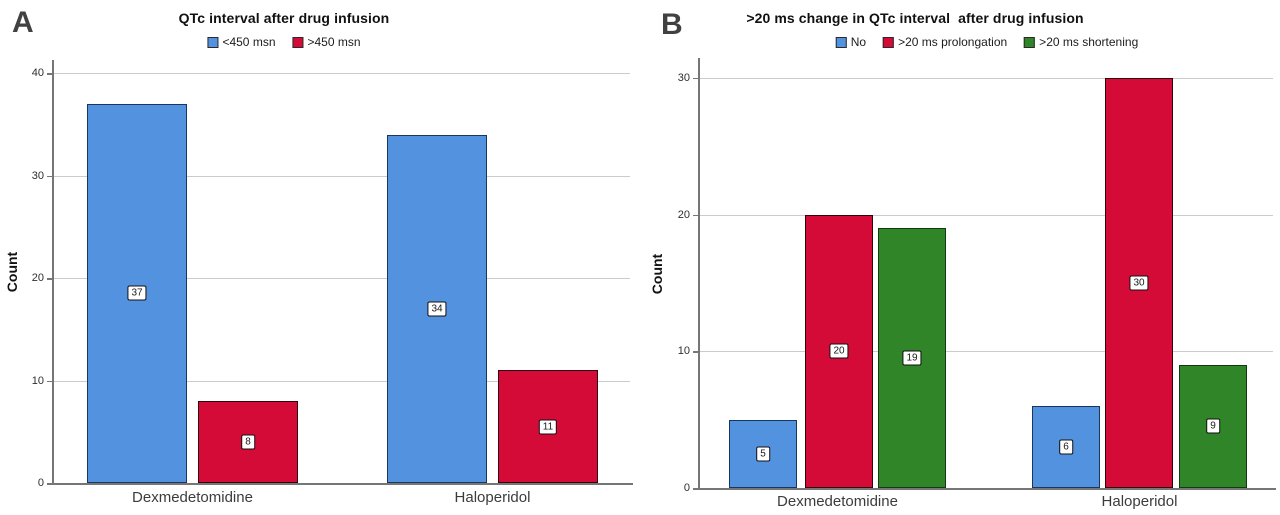 Image resolution: width=1280 pixels, height=515 pixels. Describe the element at coordinates (1139, 283) in the screenshot. I see `bar-value-label: 30` at that location.